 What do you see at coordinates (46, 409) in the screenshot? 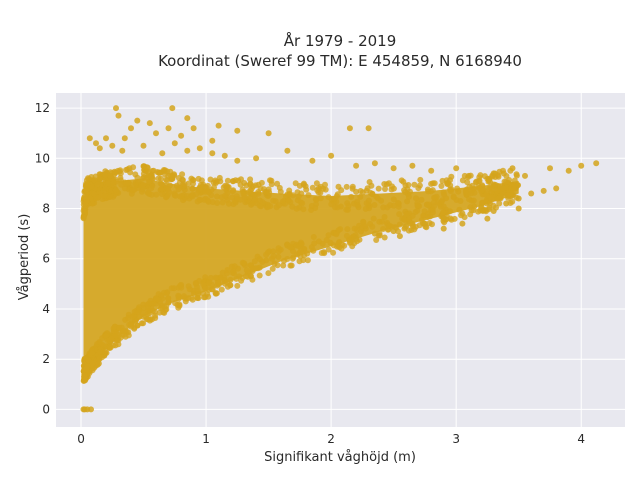
I see `y-tick-label: 0` at bounding box center [46, 409].